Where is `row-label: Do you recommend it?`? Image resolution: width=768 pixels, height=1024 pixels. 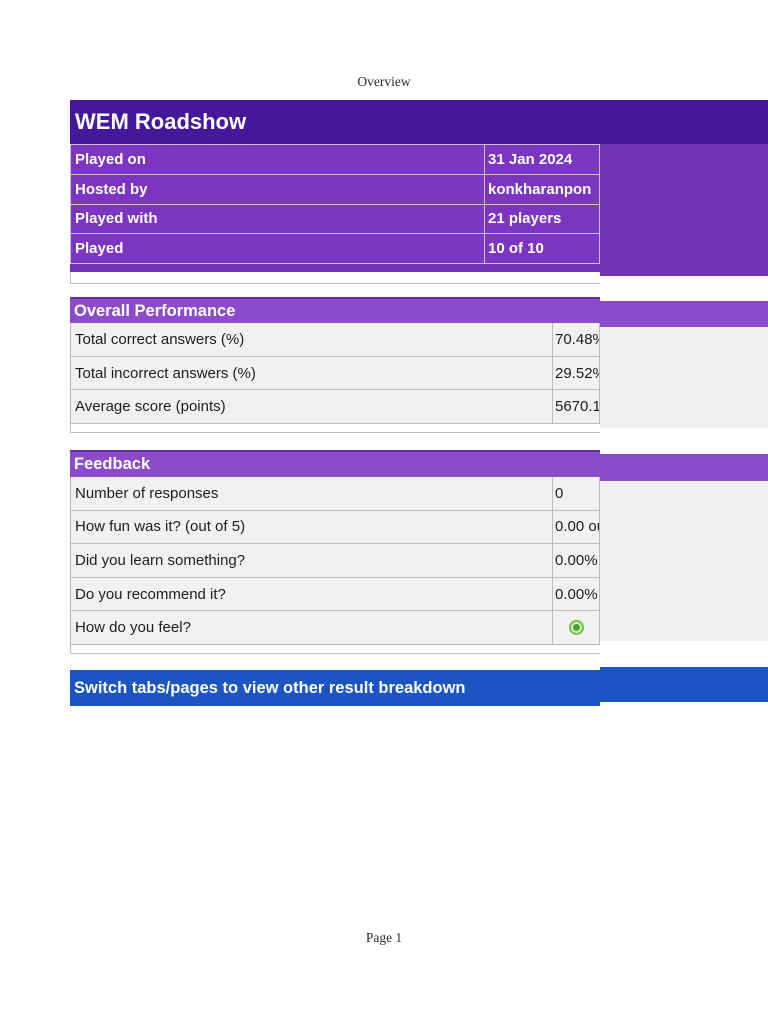 row-label: Do you recommend it? is located at coordinates (150, 594).